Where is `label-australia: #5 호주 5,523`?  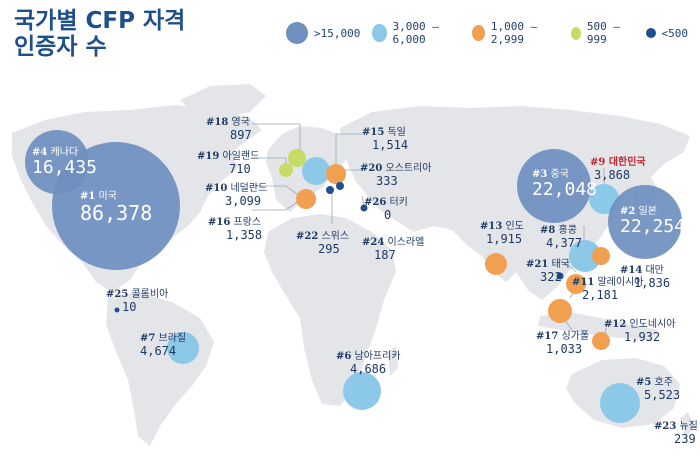 label-australia: #5 호주 5,523 is located at coordinates (658, 389).